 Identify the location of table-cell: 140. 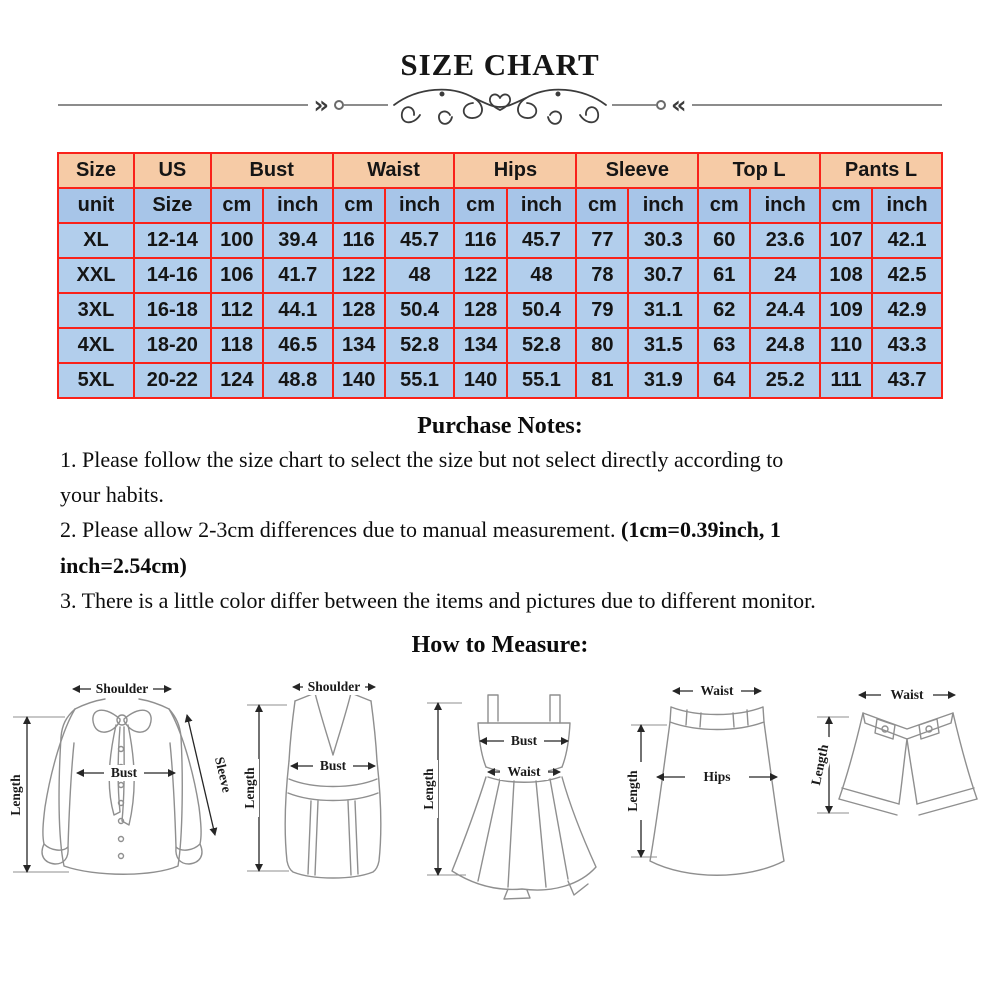
(358, 381).